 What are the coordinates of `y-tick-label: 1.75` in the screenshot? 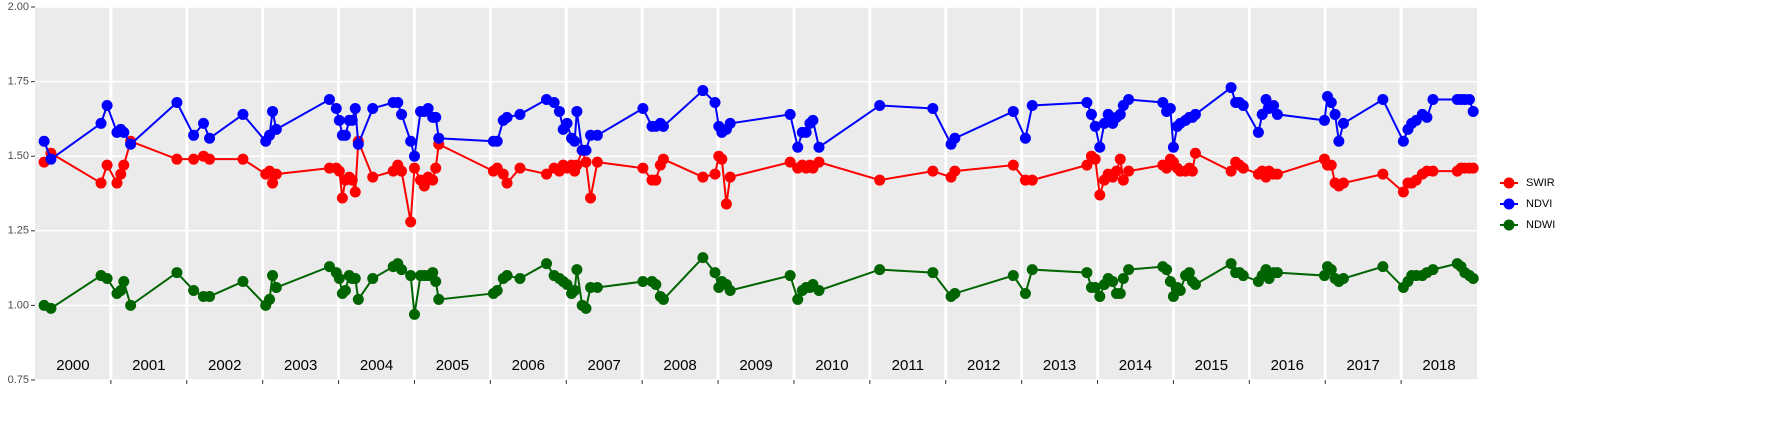 It's located at (18, 82).